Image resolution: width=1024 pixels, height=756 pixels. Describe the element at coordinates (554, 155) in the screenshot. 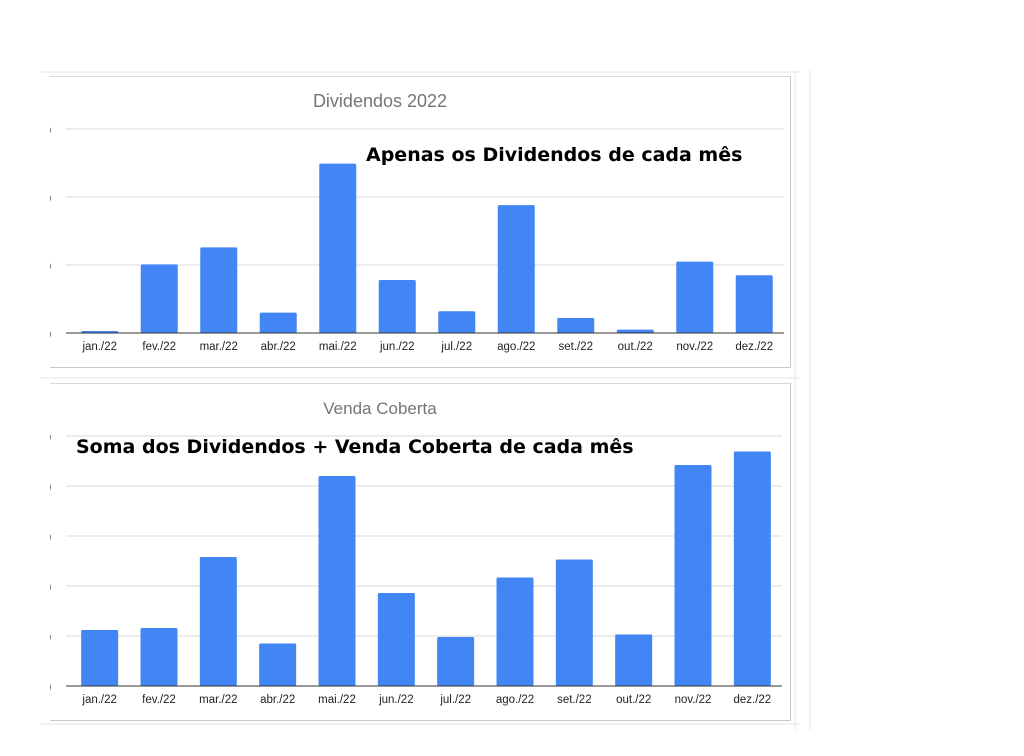

I see `annotation-dividends-only: Apenas os Dividendos de cada mês` at that location.